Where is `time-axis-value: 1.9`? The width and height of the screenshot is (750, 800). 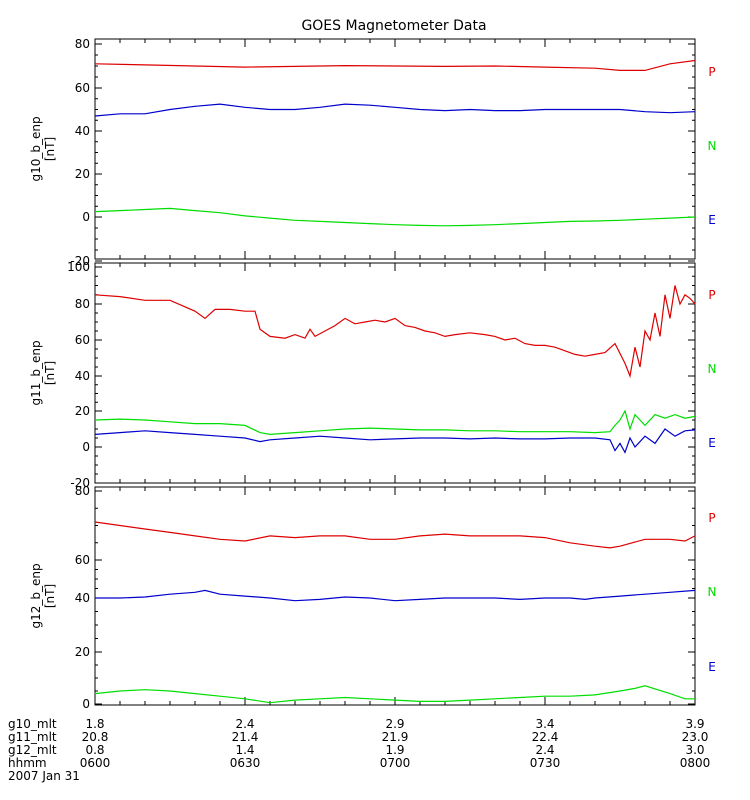 time-axis-value: 1.9 is located at coordinates (394, 750).